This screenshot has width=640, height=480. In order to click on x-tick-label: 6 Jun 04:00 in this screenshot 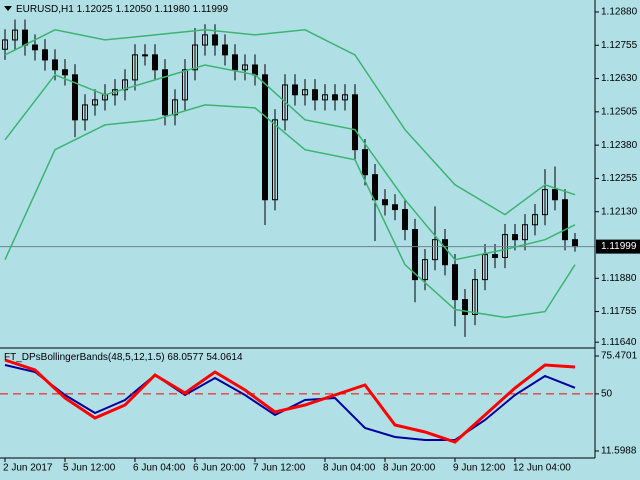, I will do `click(159, 468)`.